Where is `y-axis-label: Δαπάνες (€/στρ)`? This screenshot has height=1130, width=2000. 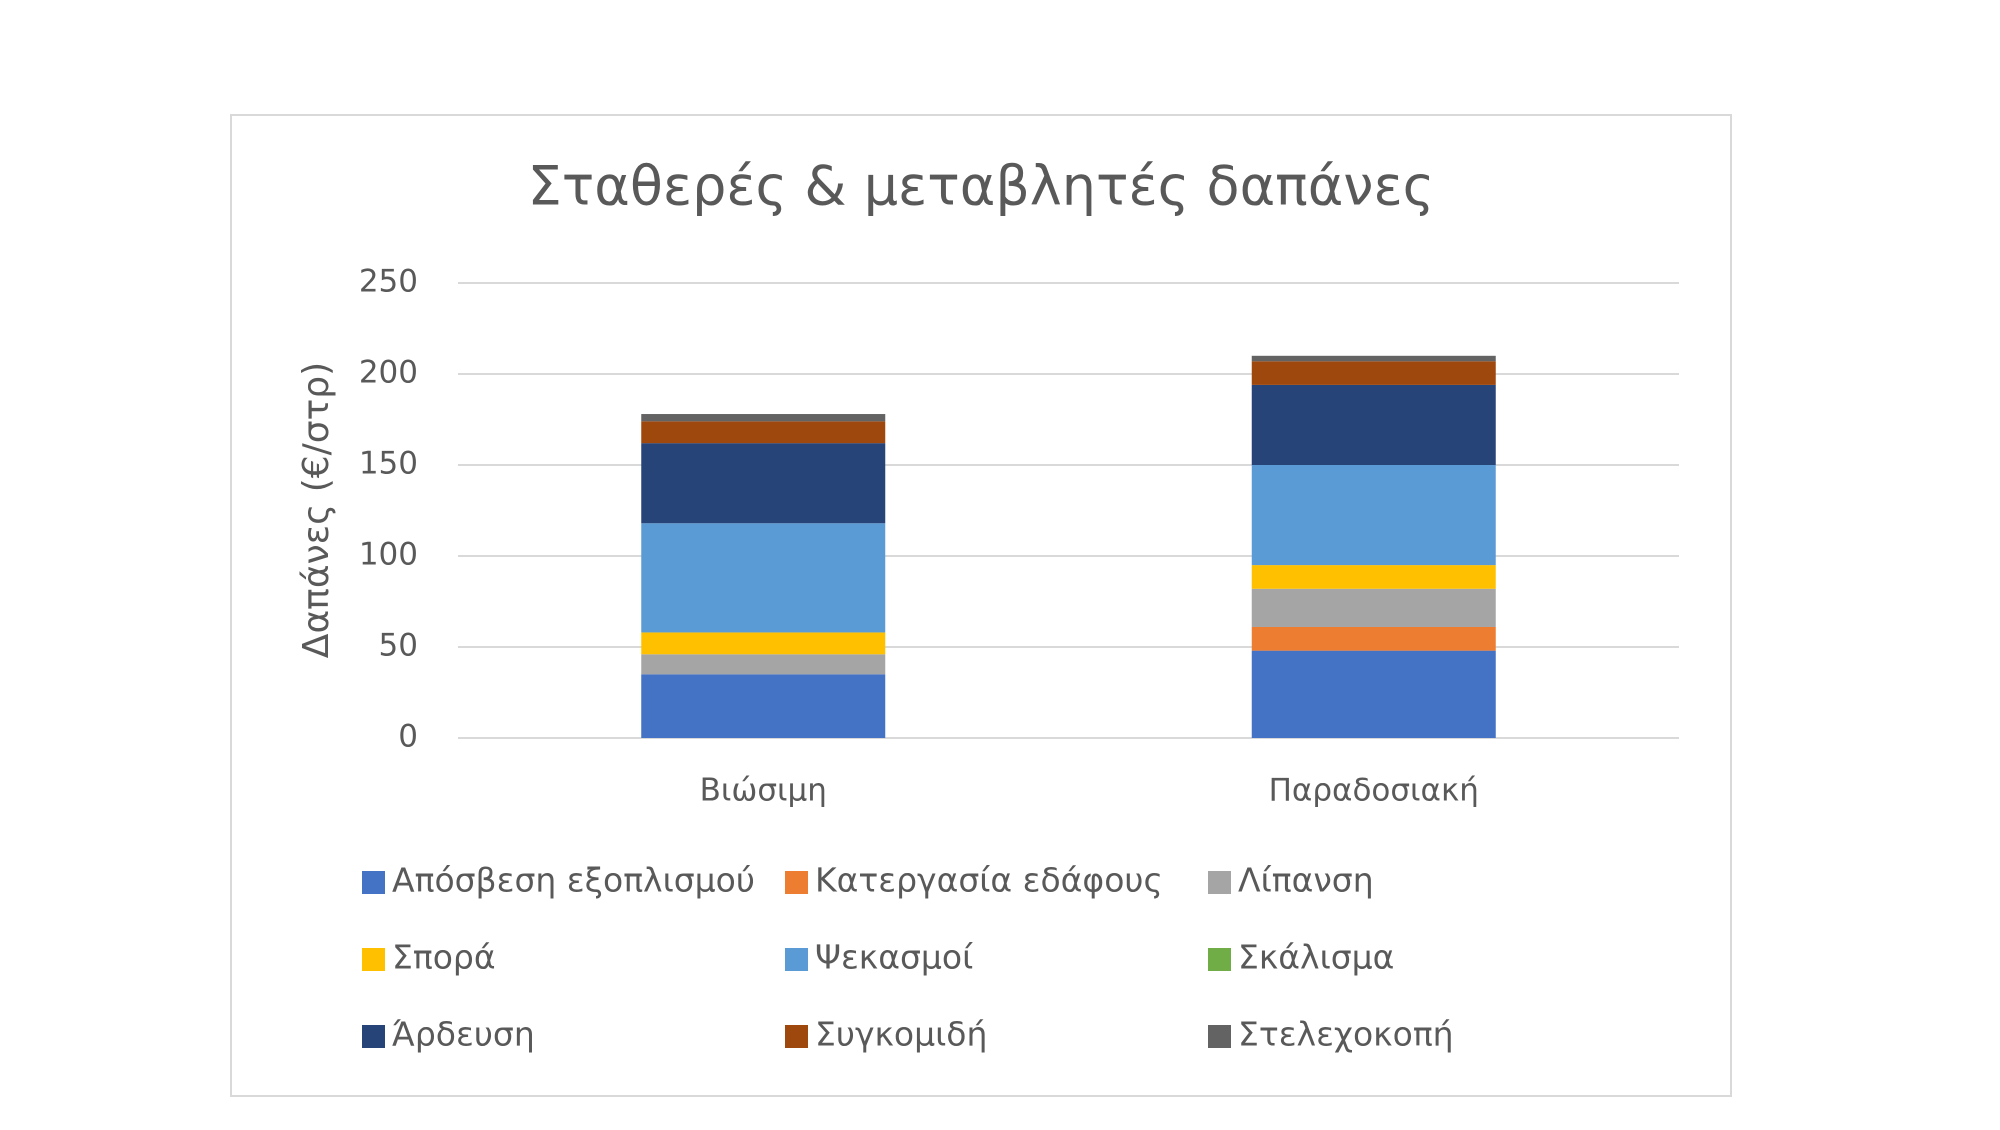
y-axis-label: Δαπάνες (€/στρ) is located at coordinates (316, 510).